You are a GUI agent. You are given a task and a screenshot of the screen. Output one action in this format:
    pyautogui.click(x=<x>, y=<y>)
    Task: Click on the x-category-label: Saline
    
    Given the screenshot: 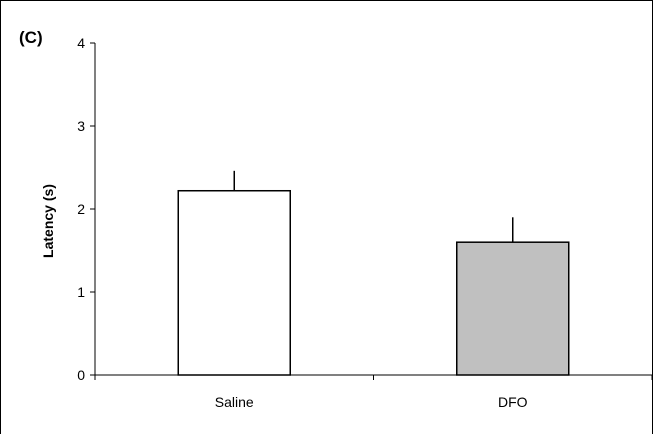 What is the action you would take?
    pyautogui.click(x=234, y=402)
    